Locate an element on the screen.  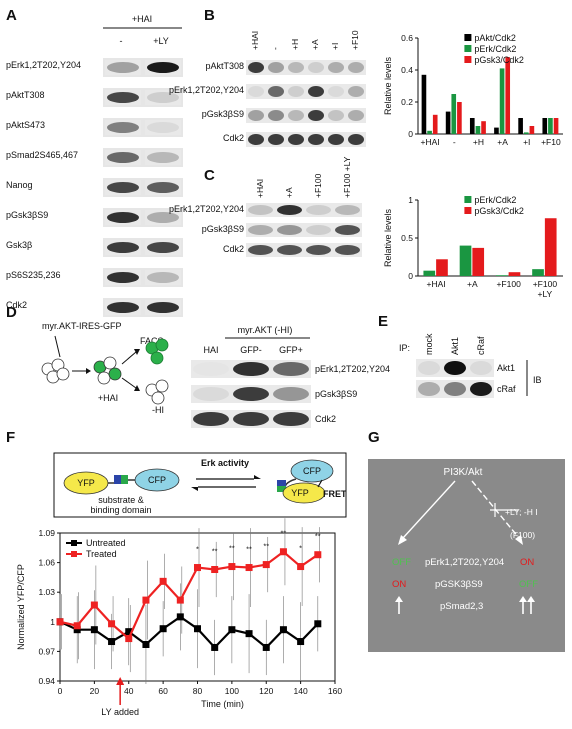
panel-a-col-ly: +LY is located at coordinates (161, 41).